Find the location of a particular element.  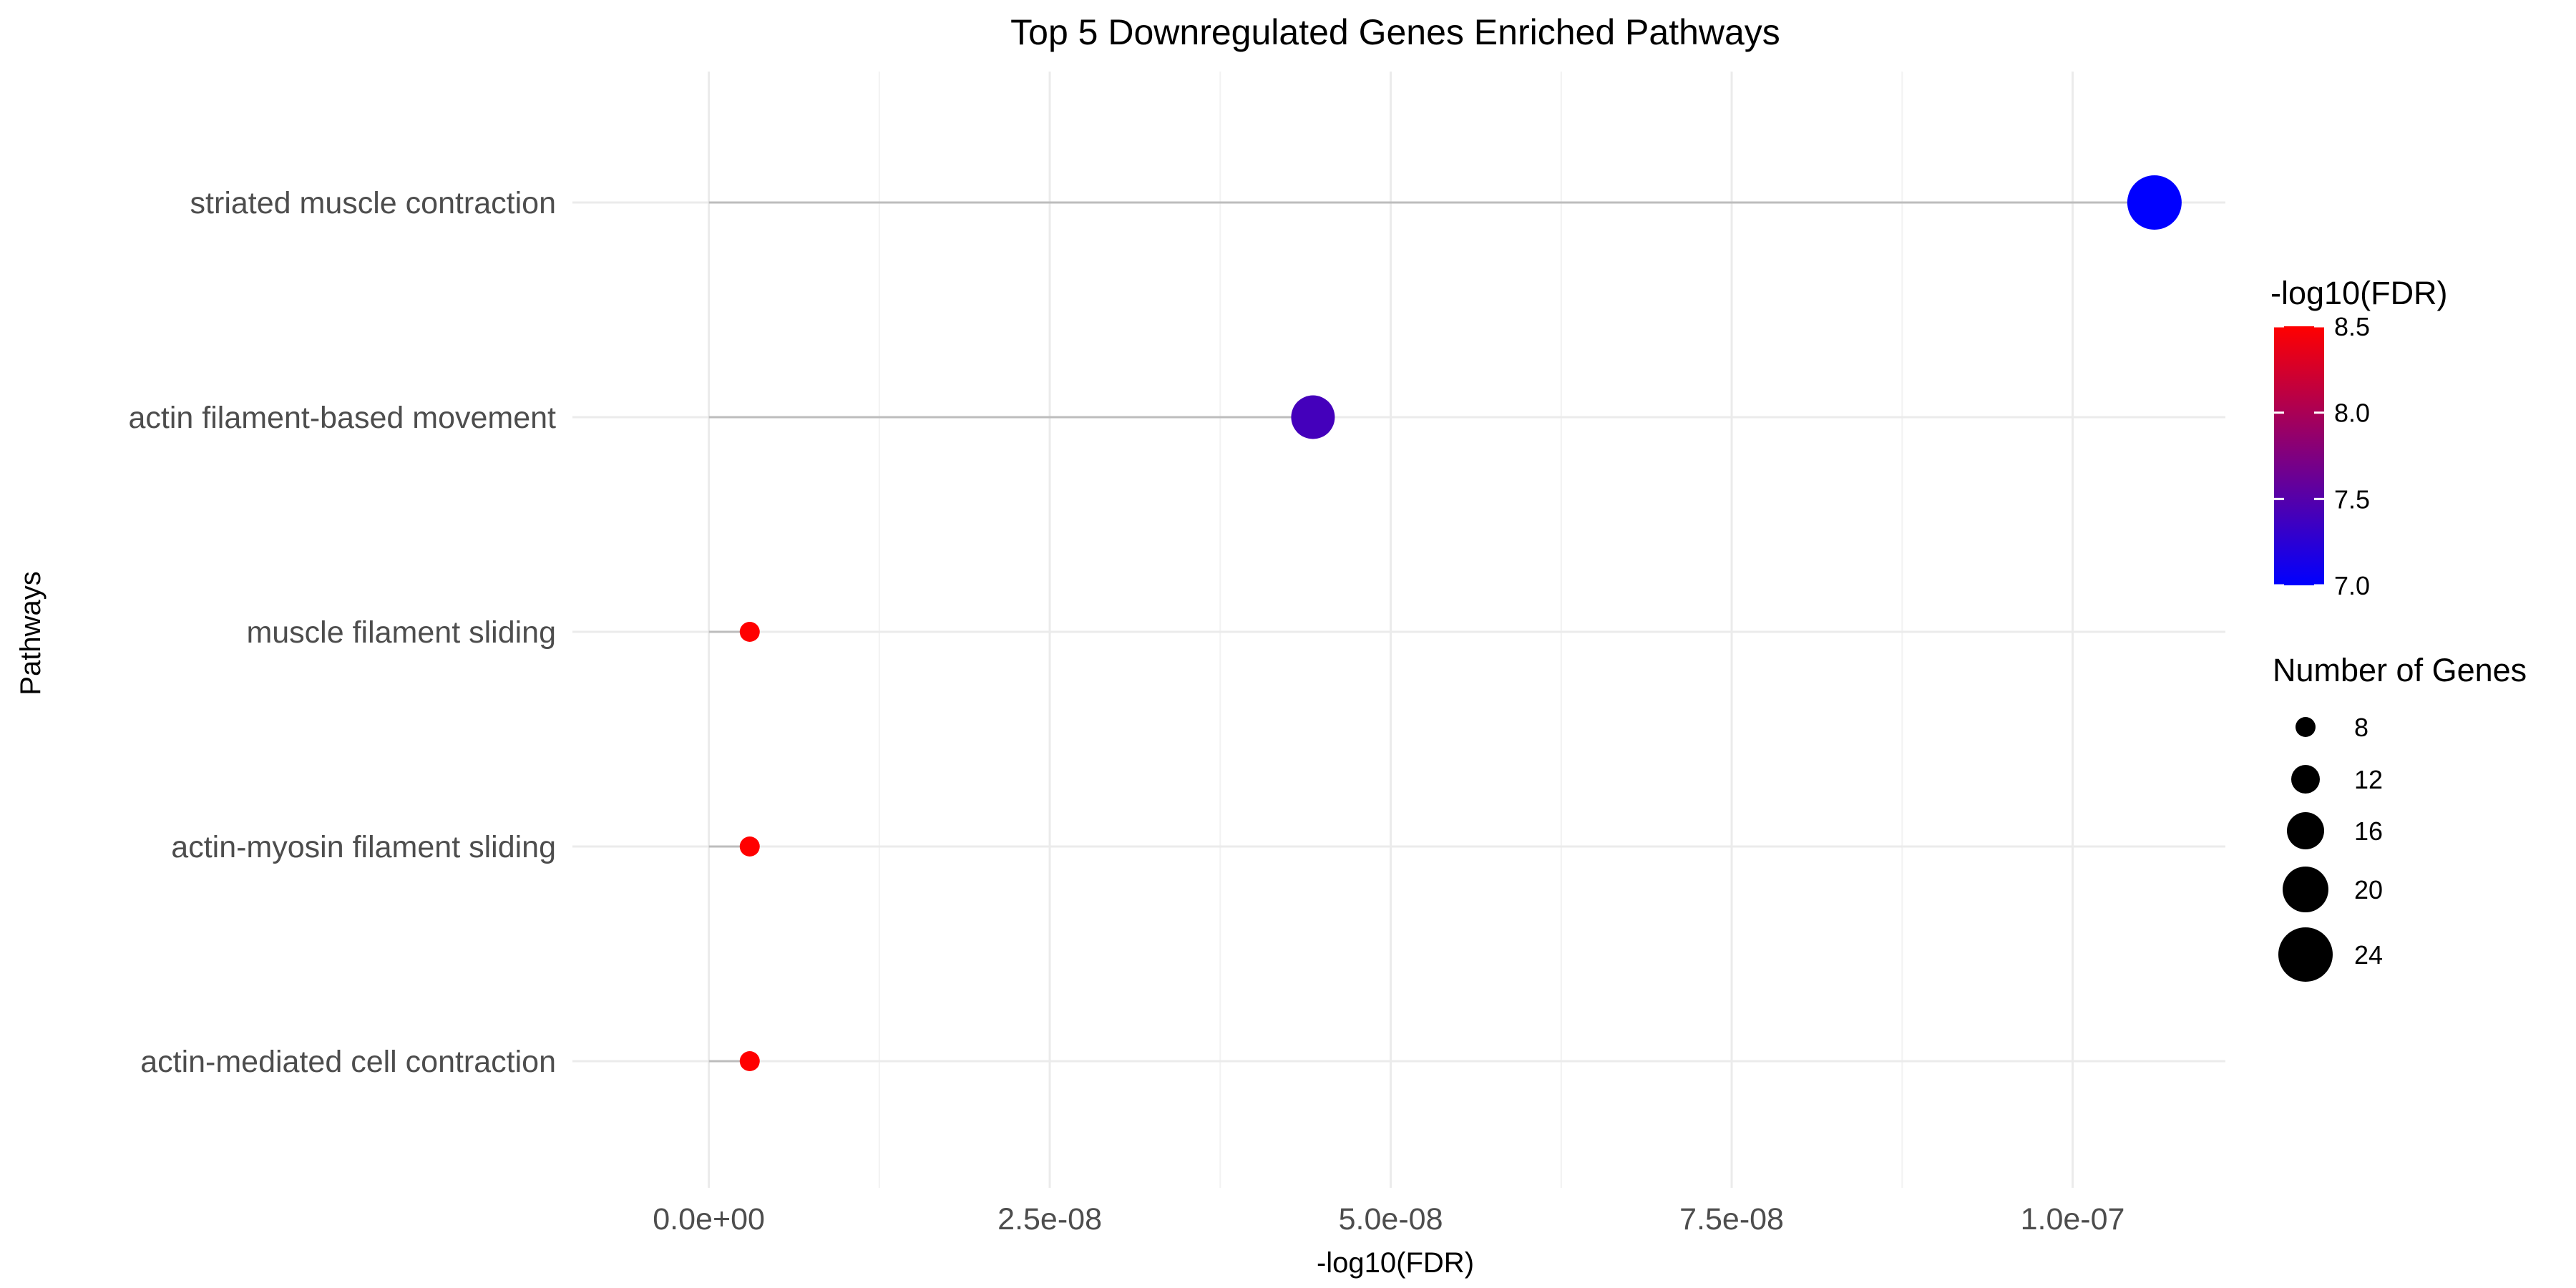

color-legend-ticks: 8.5 8.0 7.5 7.0 is located at coordinates (2322, 456).